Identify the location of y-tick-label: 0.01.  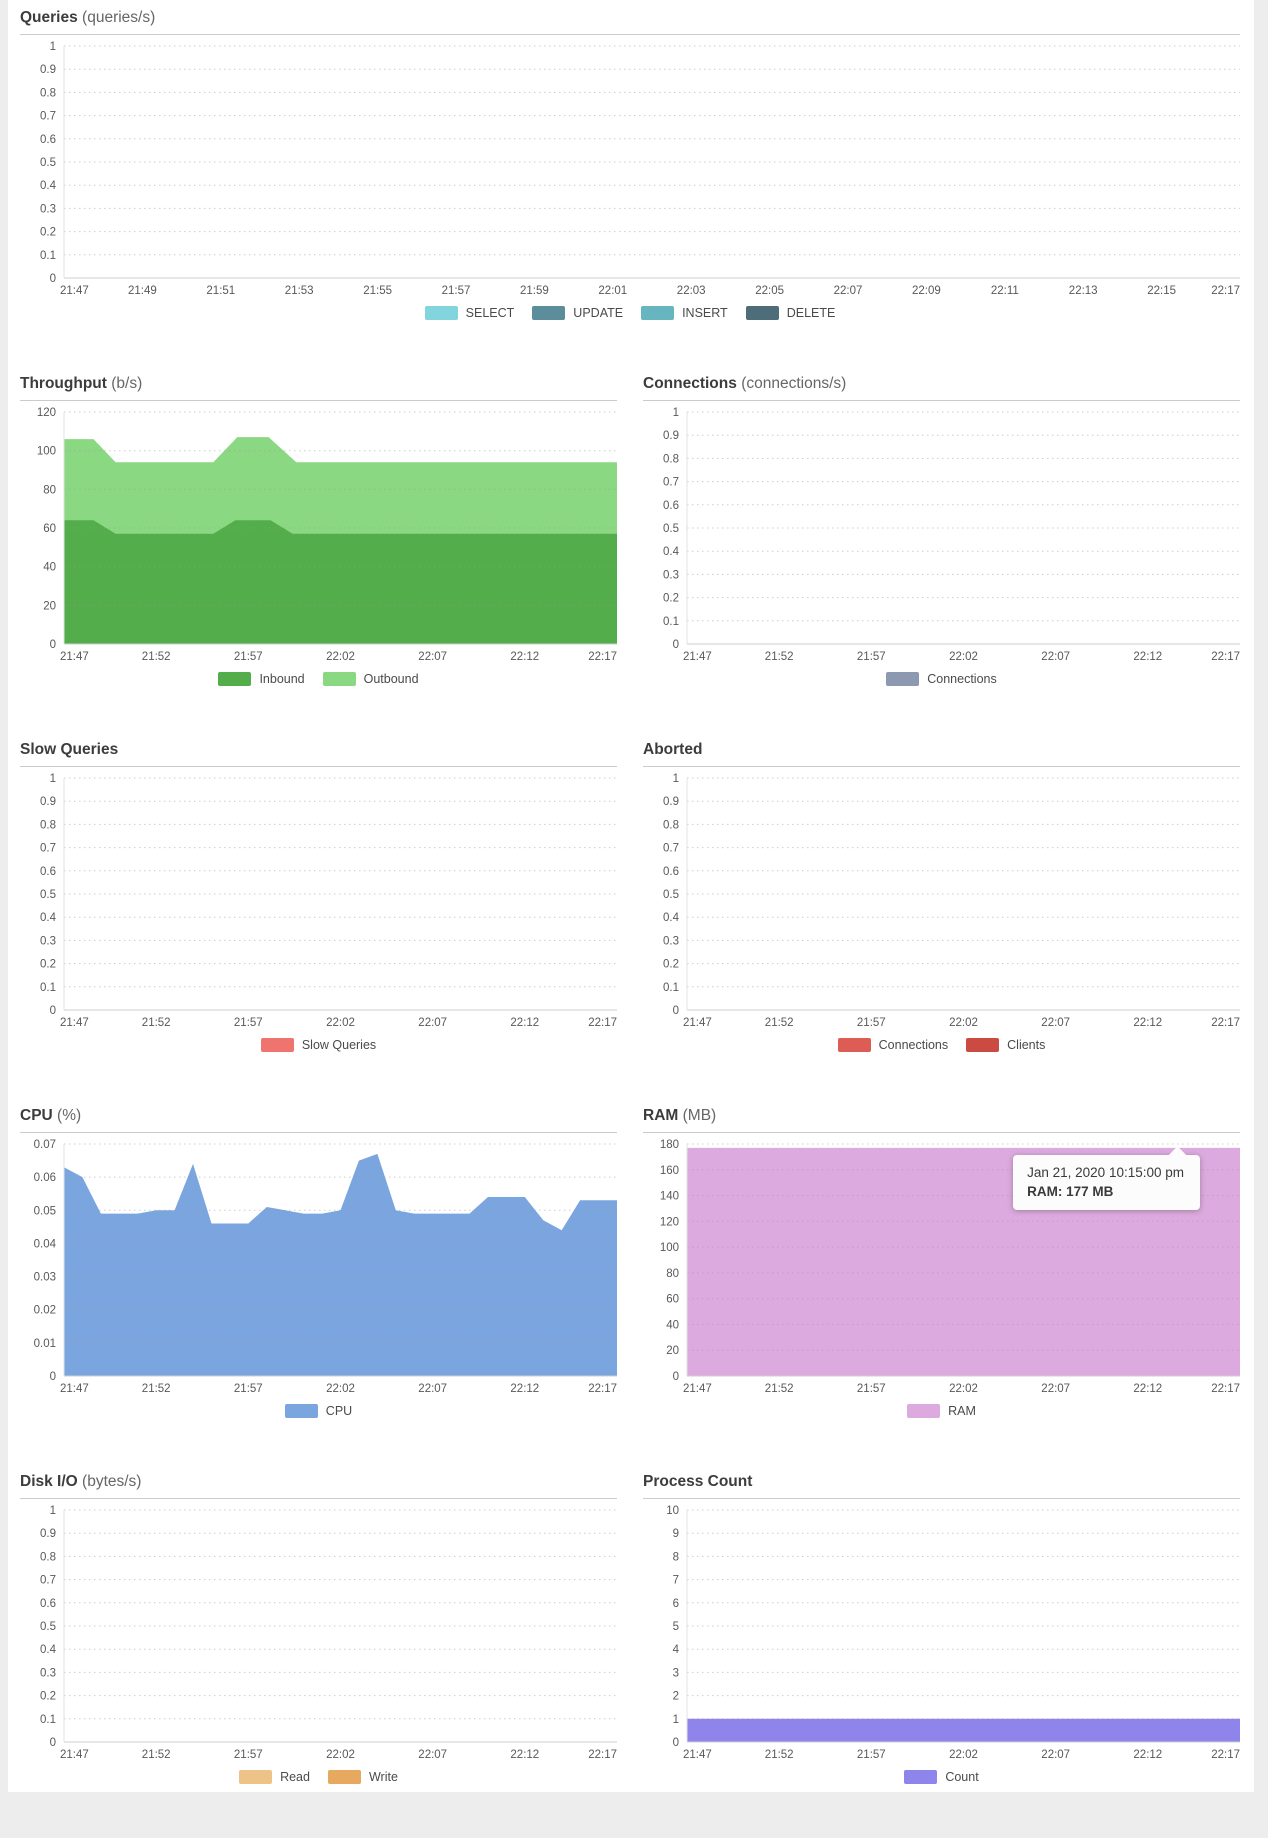
(45, 1344).